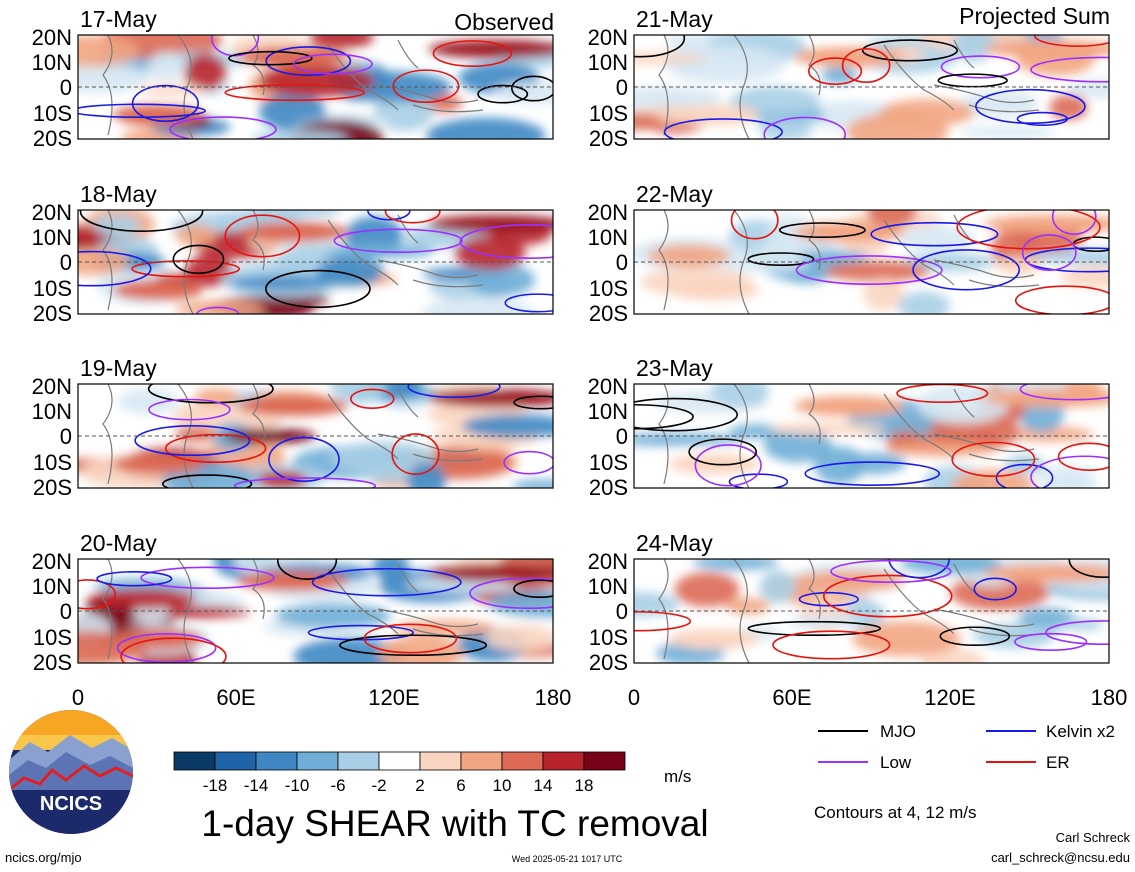  I want to click on lon-axis-right: 0 60E 120E 180, so click(877, 697).